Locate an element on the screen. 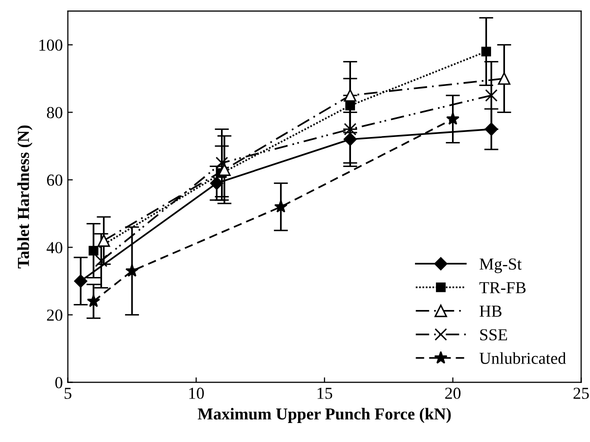 This screenshot has width=590, height=442. y-tick-label: 40 is located at coordinates (54, 248).